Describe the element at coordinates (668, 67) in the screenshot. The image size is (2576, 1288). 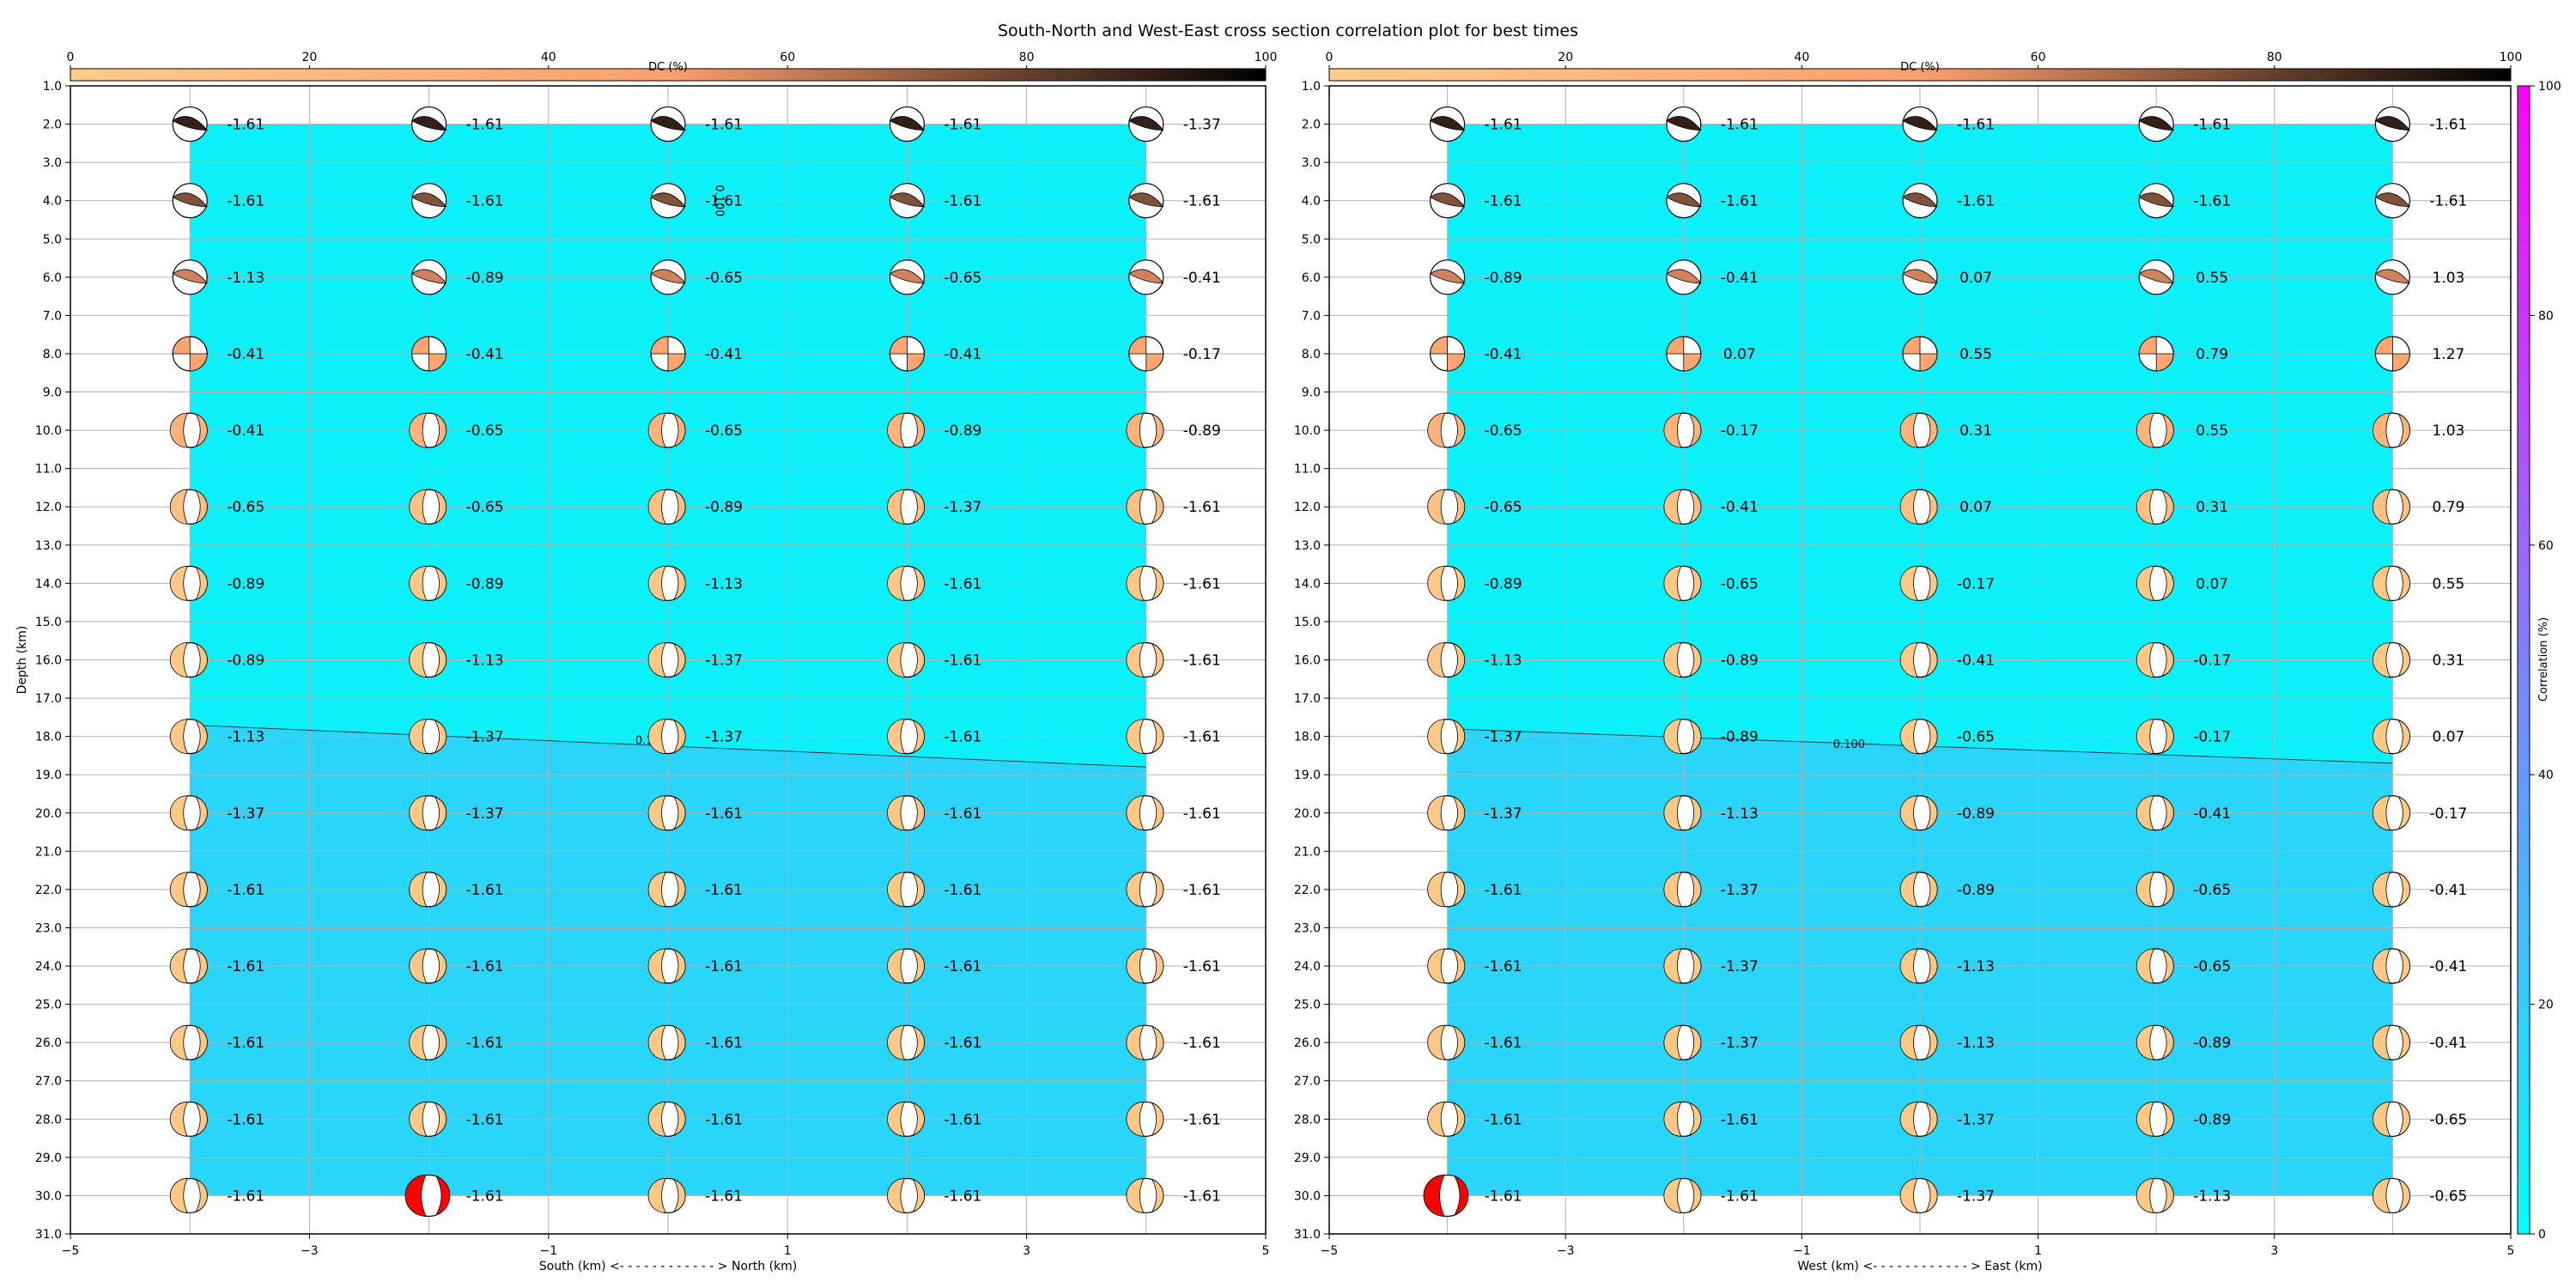
I see `dc-colorbar-label: DC (%)` at that location.